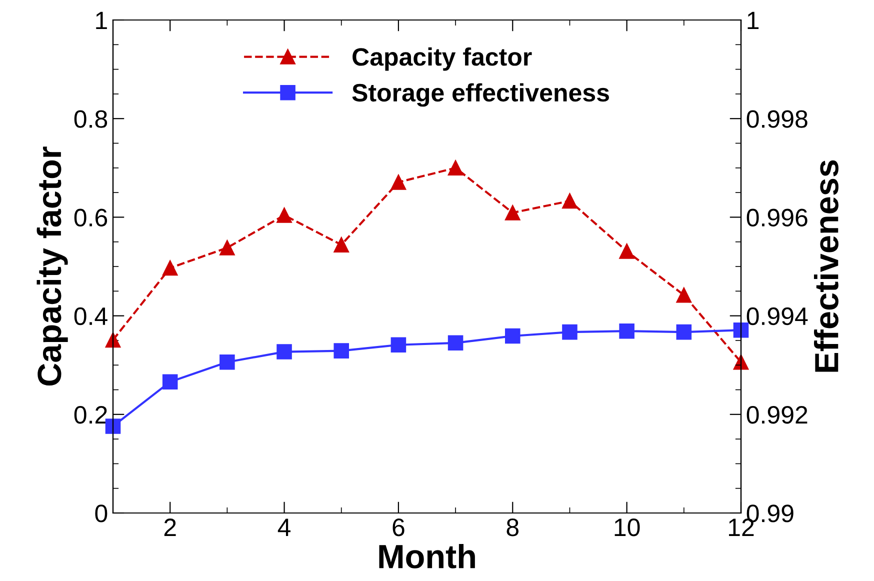 This screenshot has width=874, height=581. I want to click on y2-tick-label: 1, so click(753, 21).